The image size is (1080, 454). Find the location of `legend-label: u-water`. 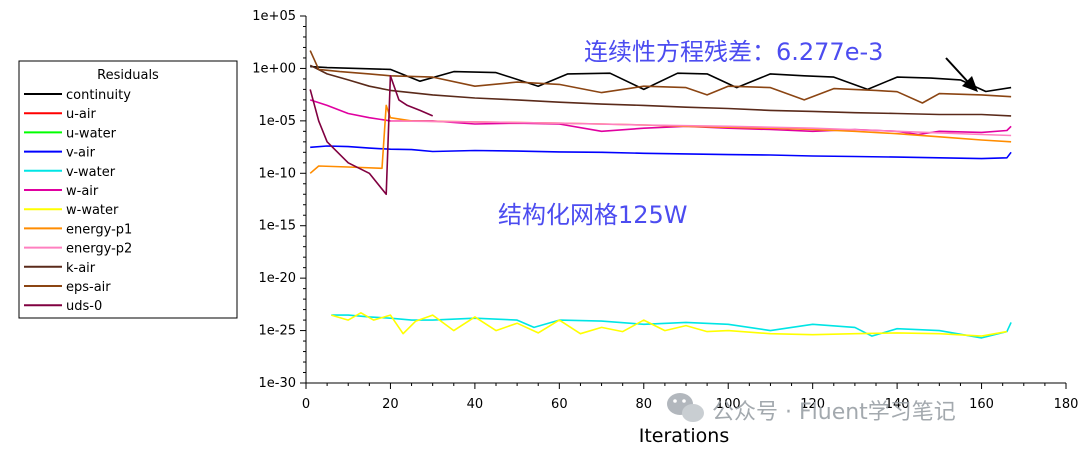

legend-label: u-water is located at coordinates (91, 133).